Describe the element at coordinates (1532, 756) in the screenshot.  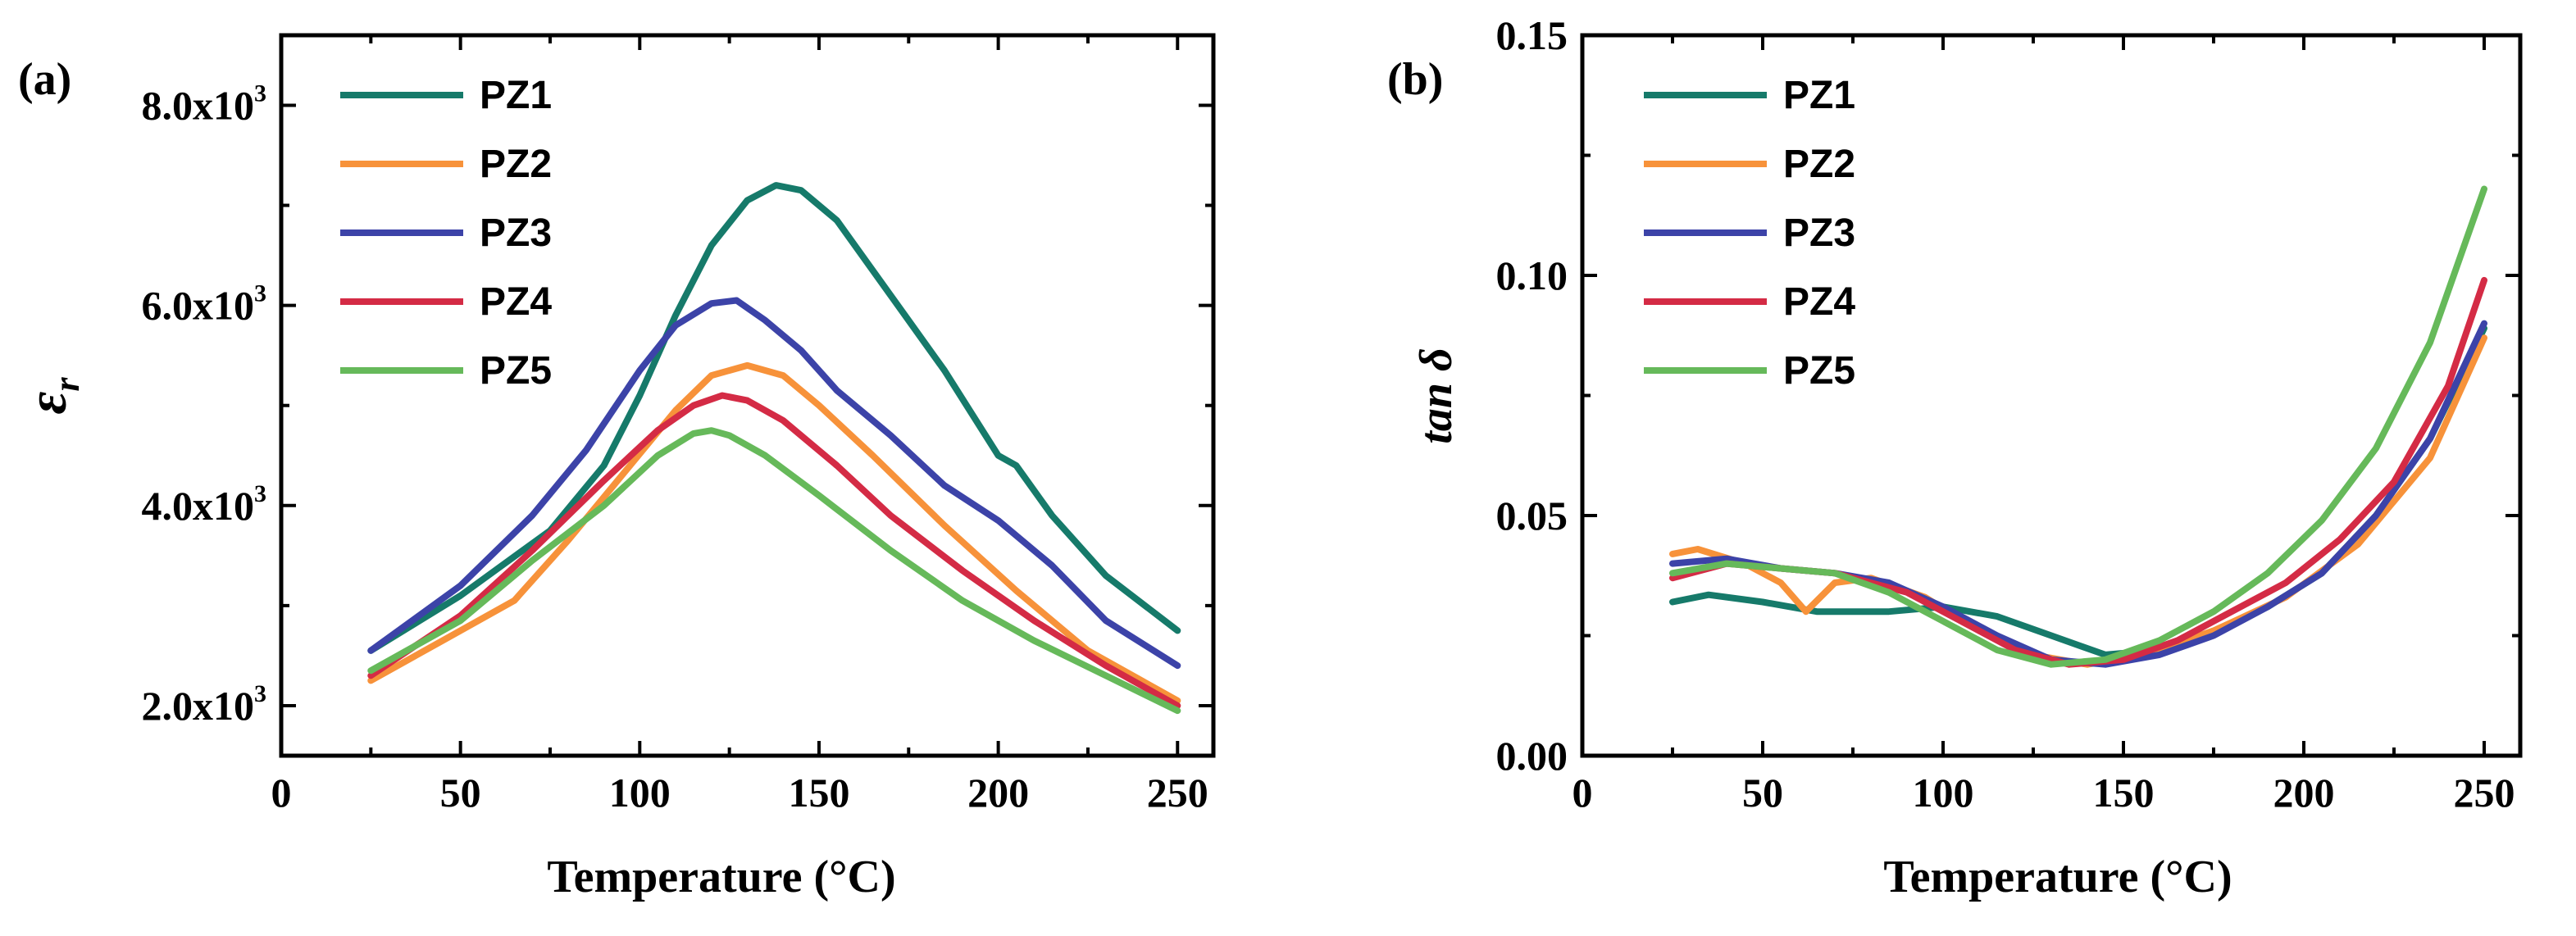
I see `y-tick-label: 0.00` at that location.